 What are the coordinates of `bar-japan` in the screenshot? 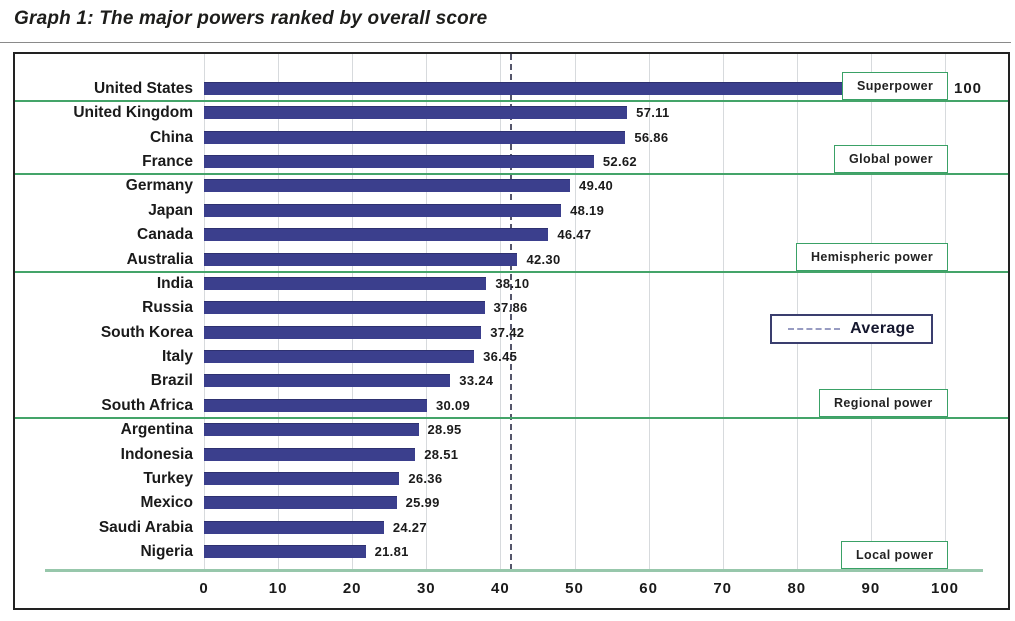 It's located at (383, 210).